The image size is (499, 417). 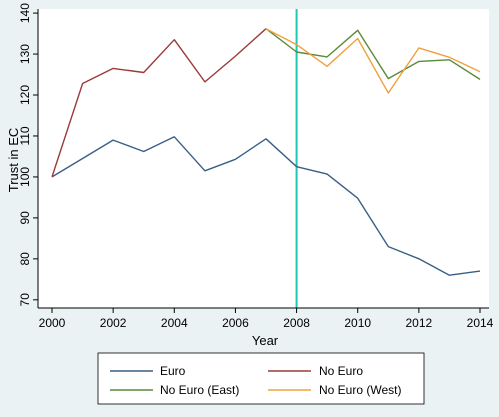 I want to click on y-tick-label: 110, so click(x=25, y=135).